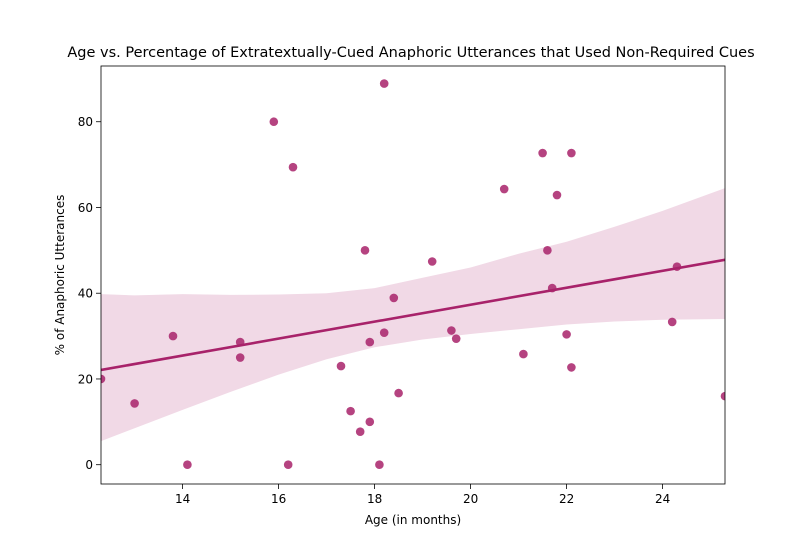 The image size is (806, 548). What do you see at coordinates (85, 208) in the screenshot?
I see `y-tick-label-3: 60` at bounding box center [85, 208].